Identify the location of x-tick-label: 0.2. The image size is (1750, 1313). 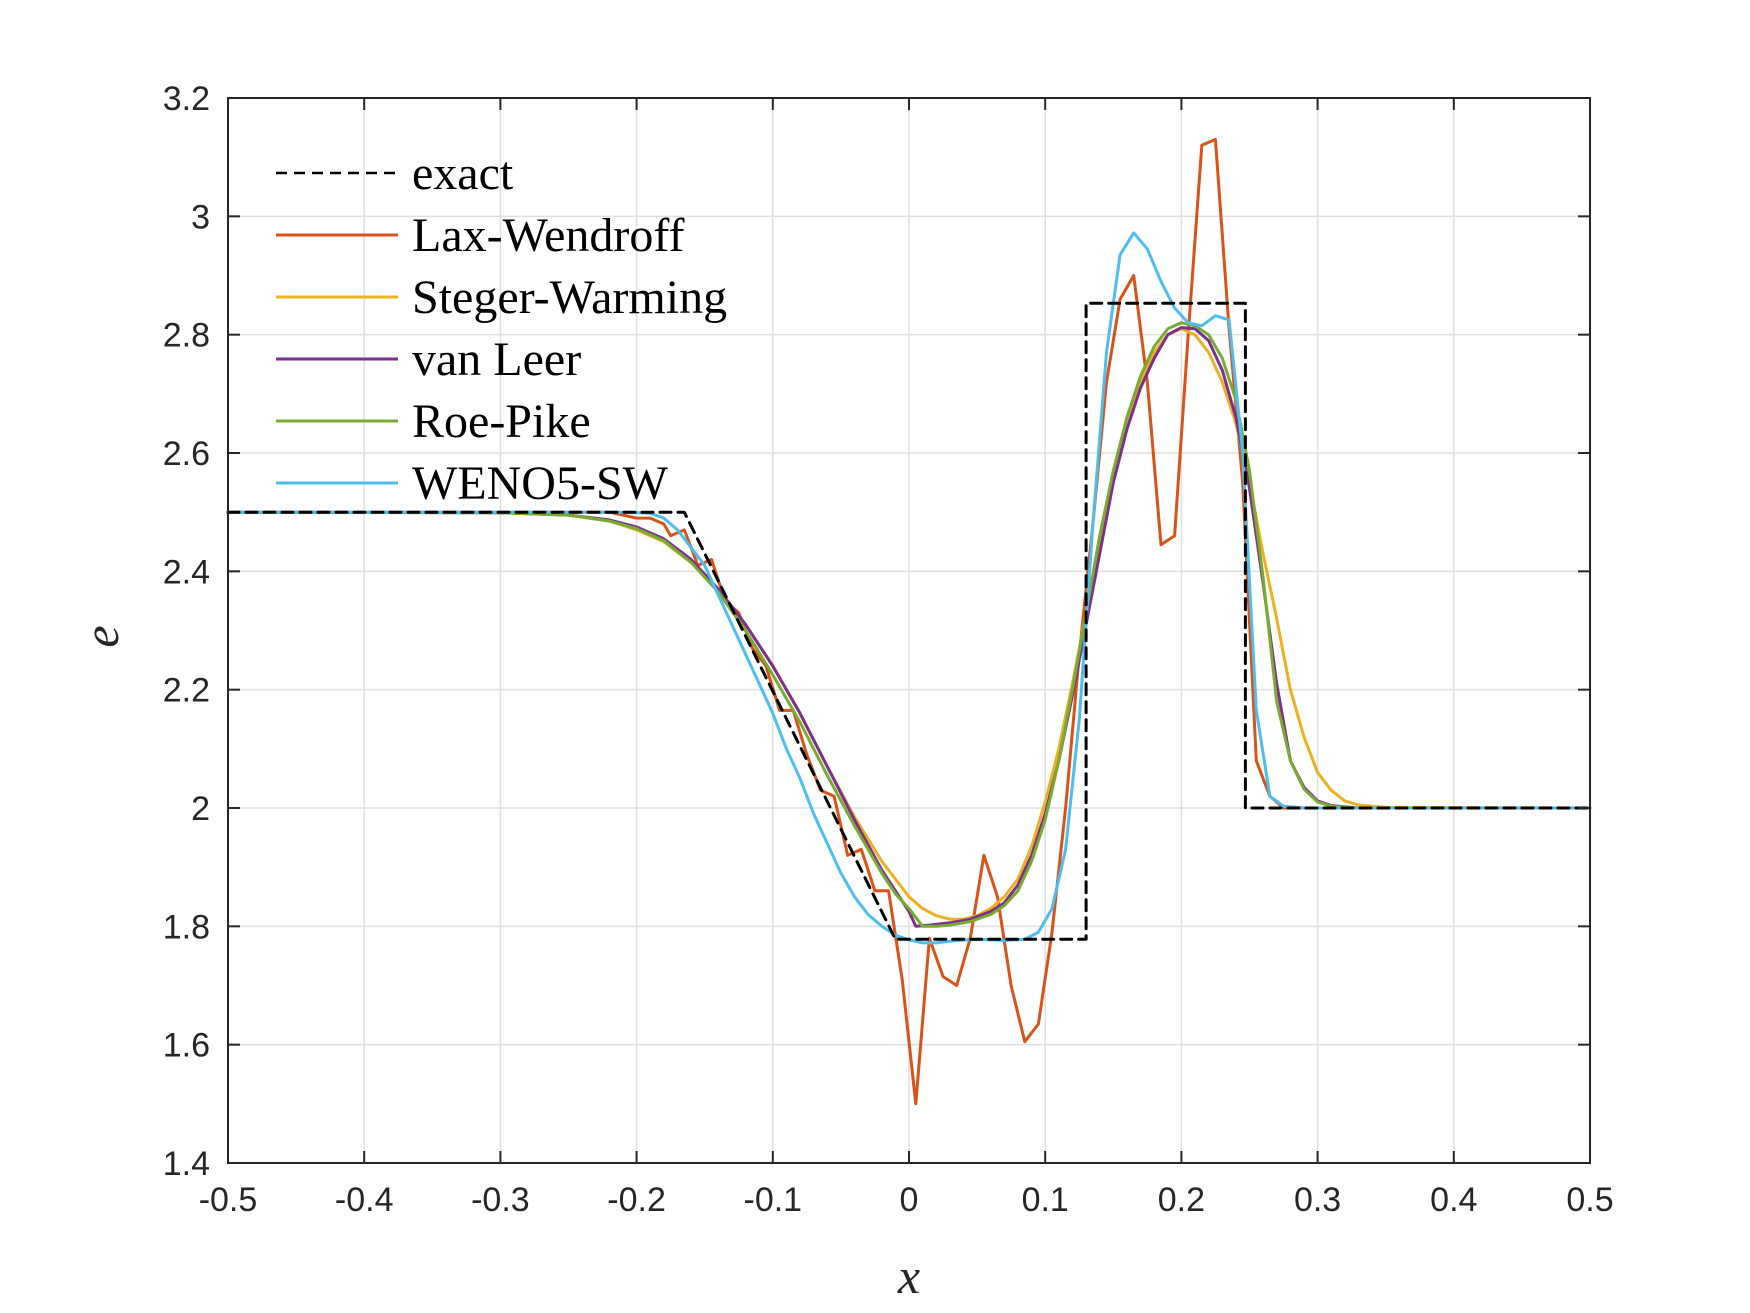
(1181, 1200).